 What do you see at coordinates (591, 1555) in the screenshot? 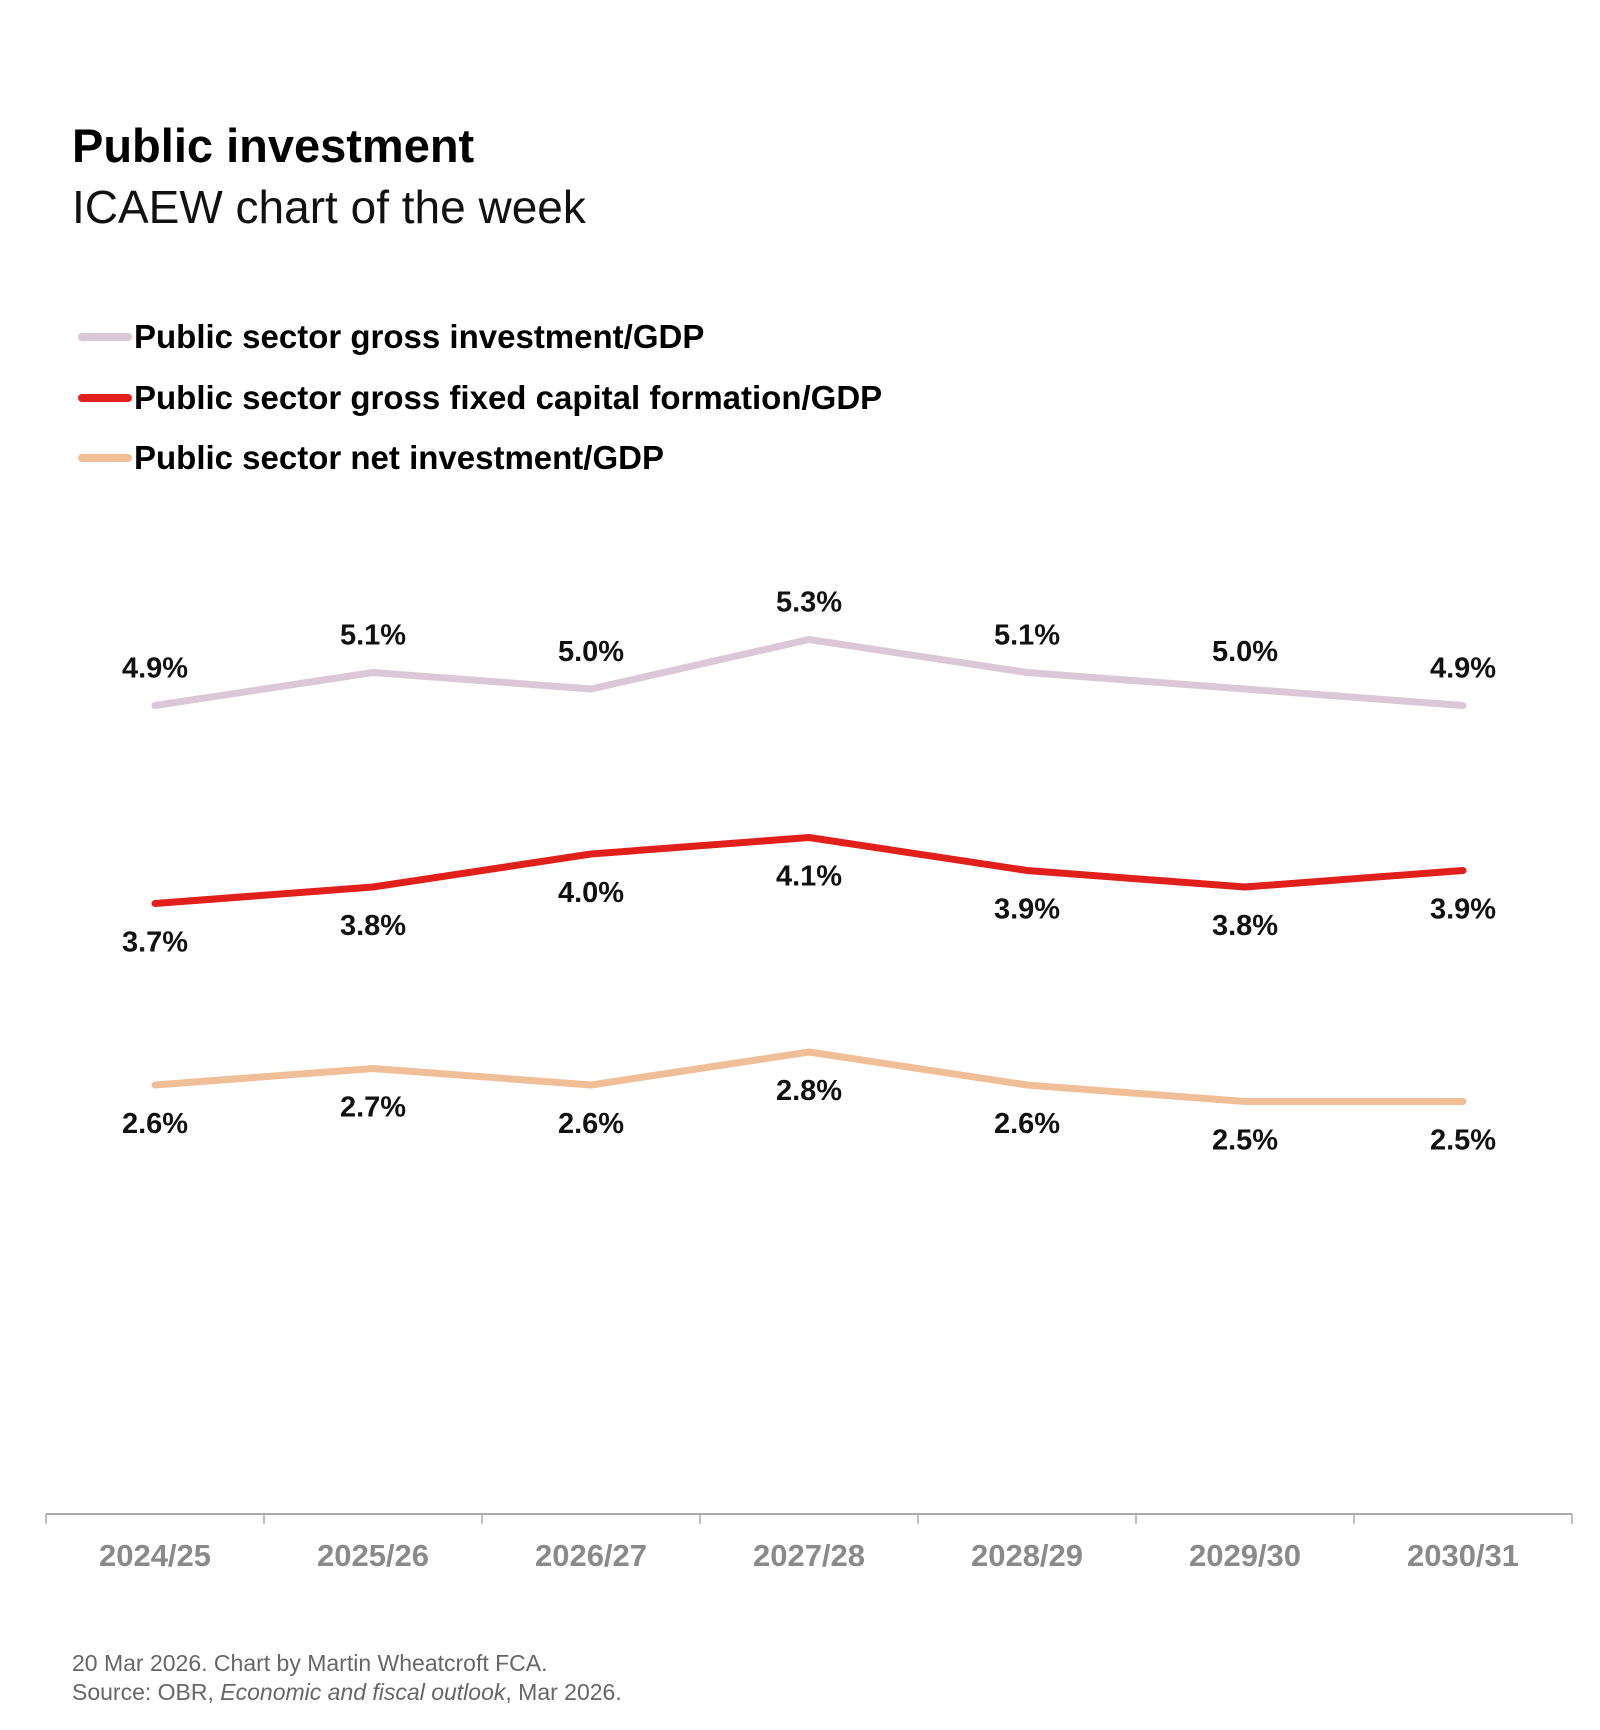
I see `x-tick-label: 2026/27` at bounding box center [591, 1555].